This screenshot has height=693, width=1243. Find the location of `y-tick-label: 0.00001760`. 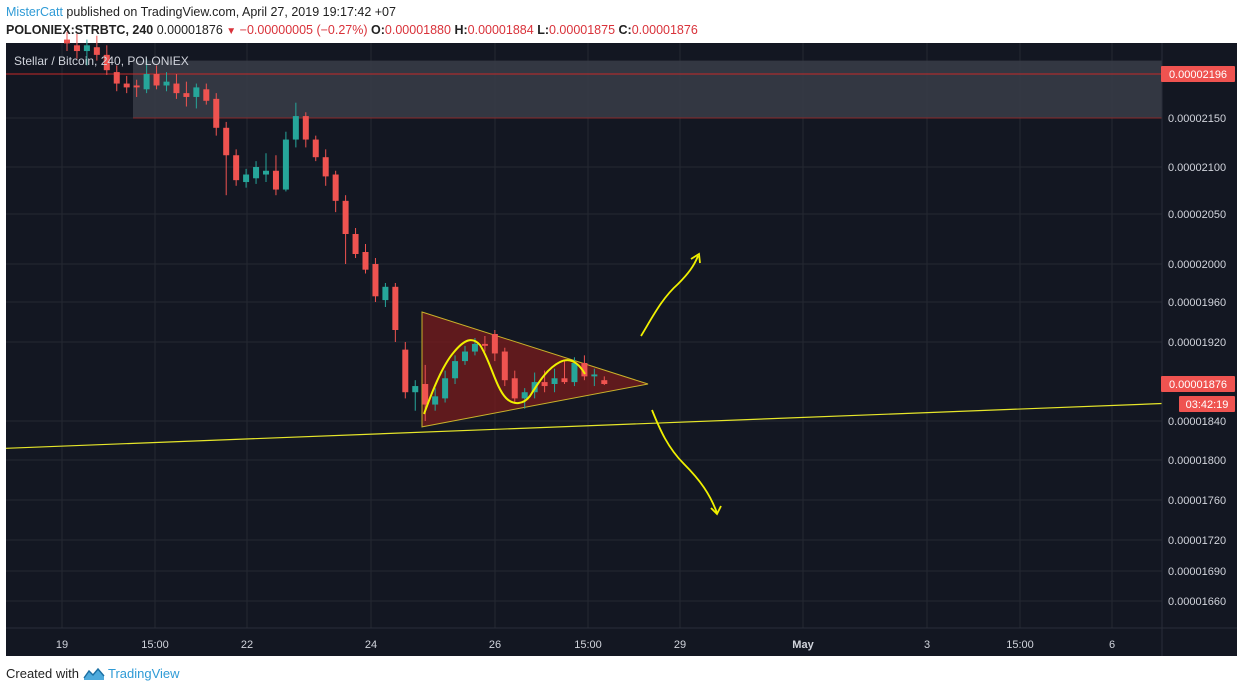

y-tick-label: 0.00001760 is located at coordinates (1197, 501).